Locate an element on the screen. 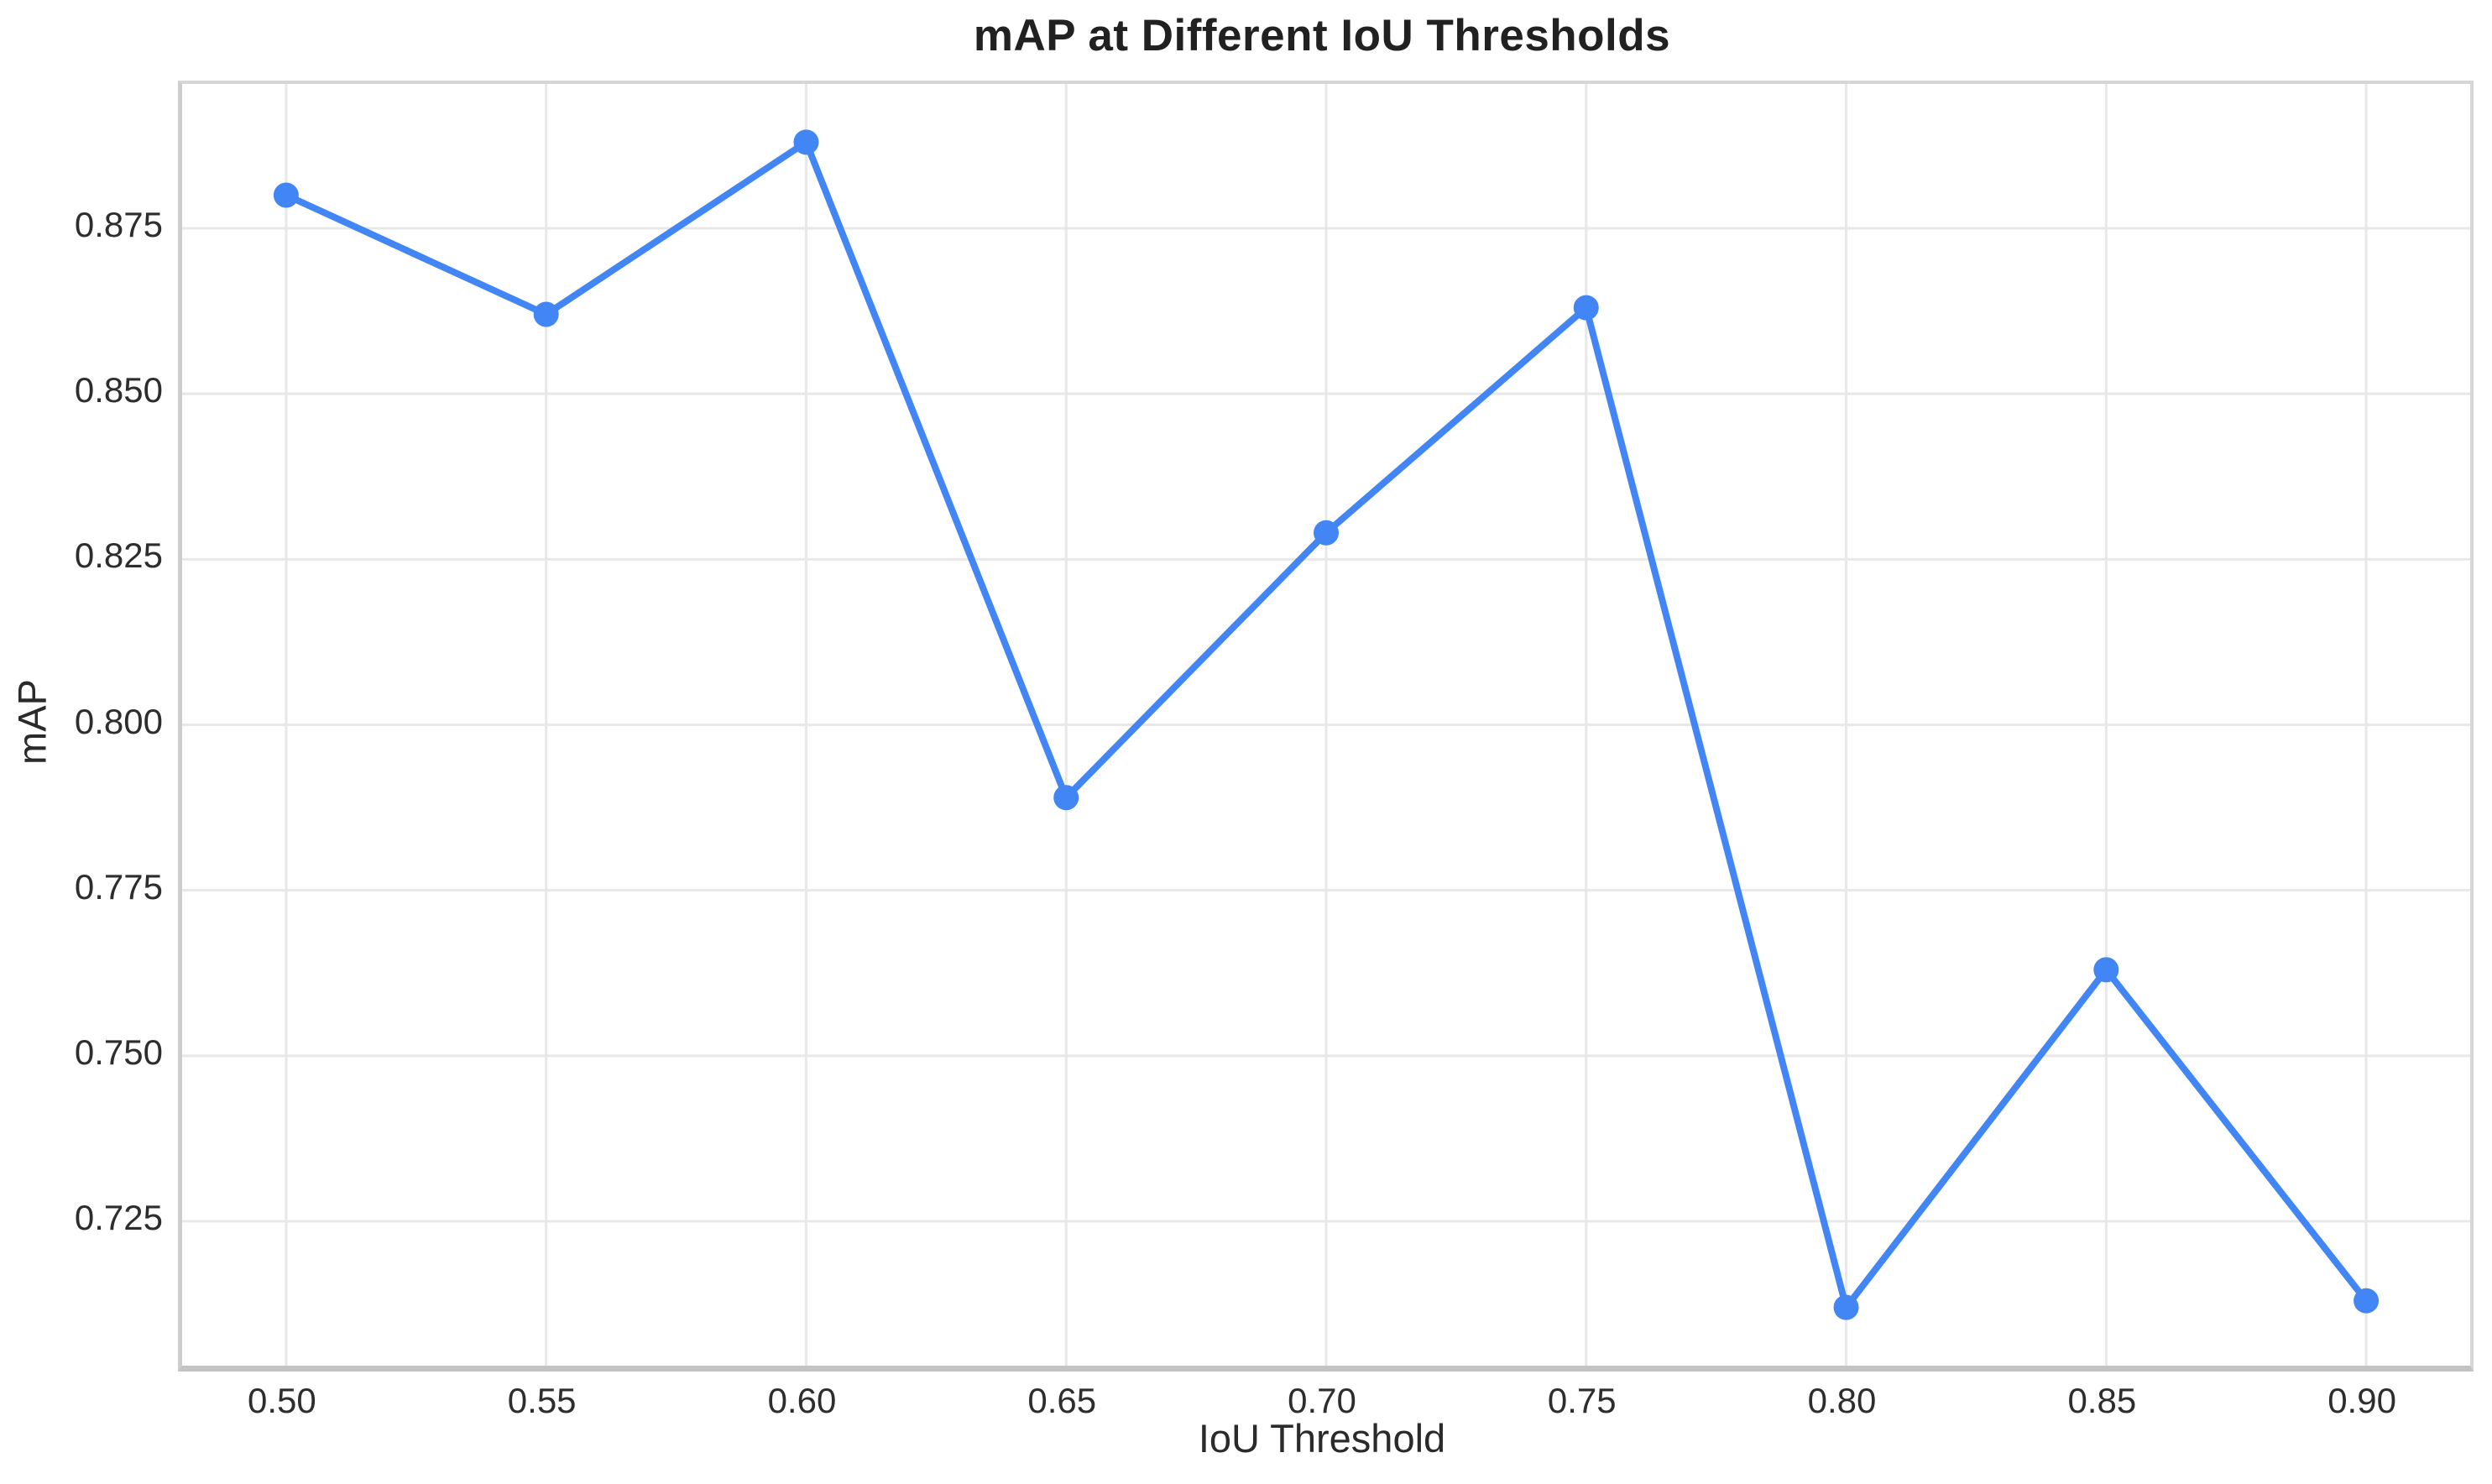  x-tick-label: 0.85 is located at coordinates (2102, 1400).